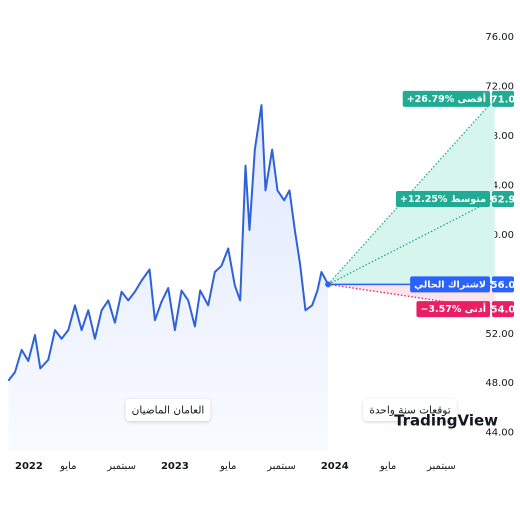 The width and height of the screenshot is (520, 520). I want to click on price-tag-value: 71.0, so click(503, 99).